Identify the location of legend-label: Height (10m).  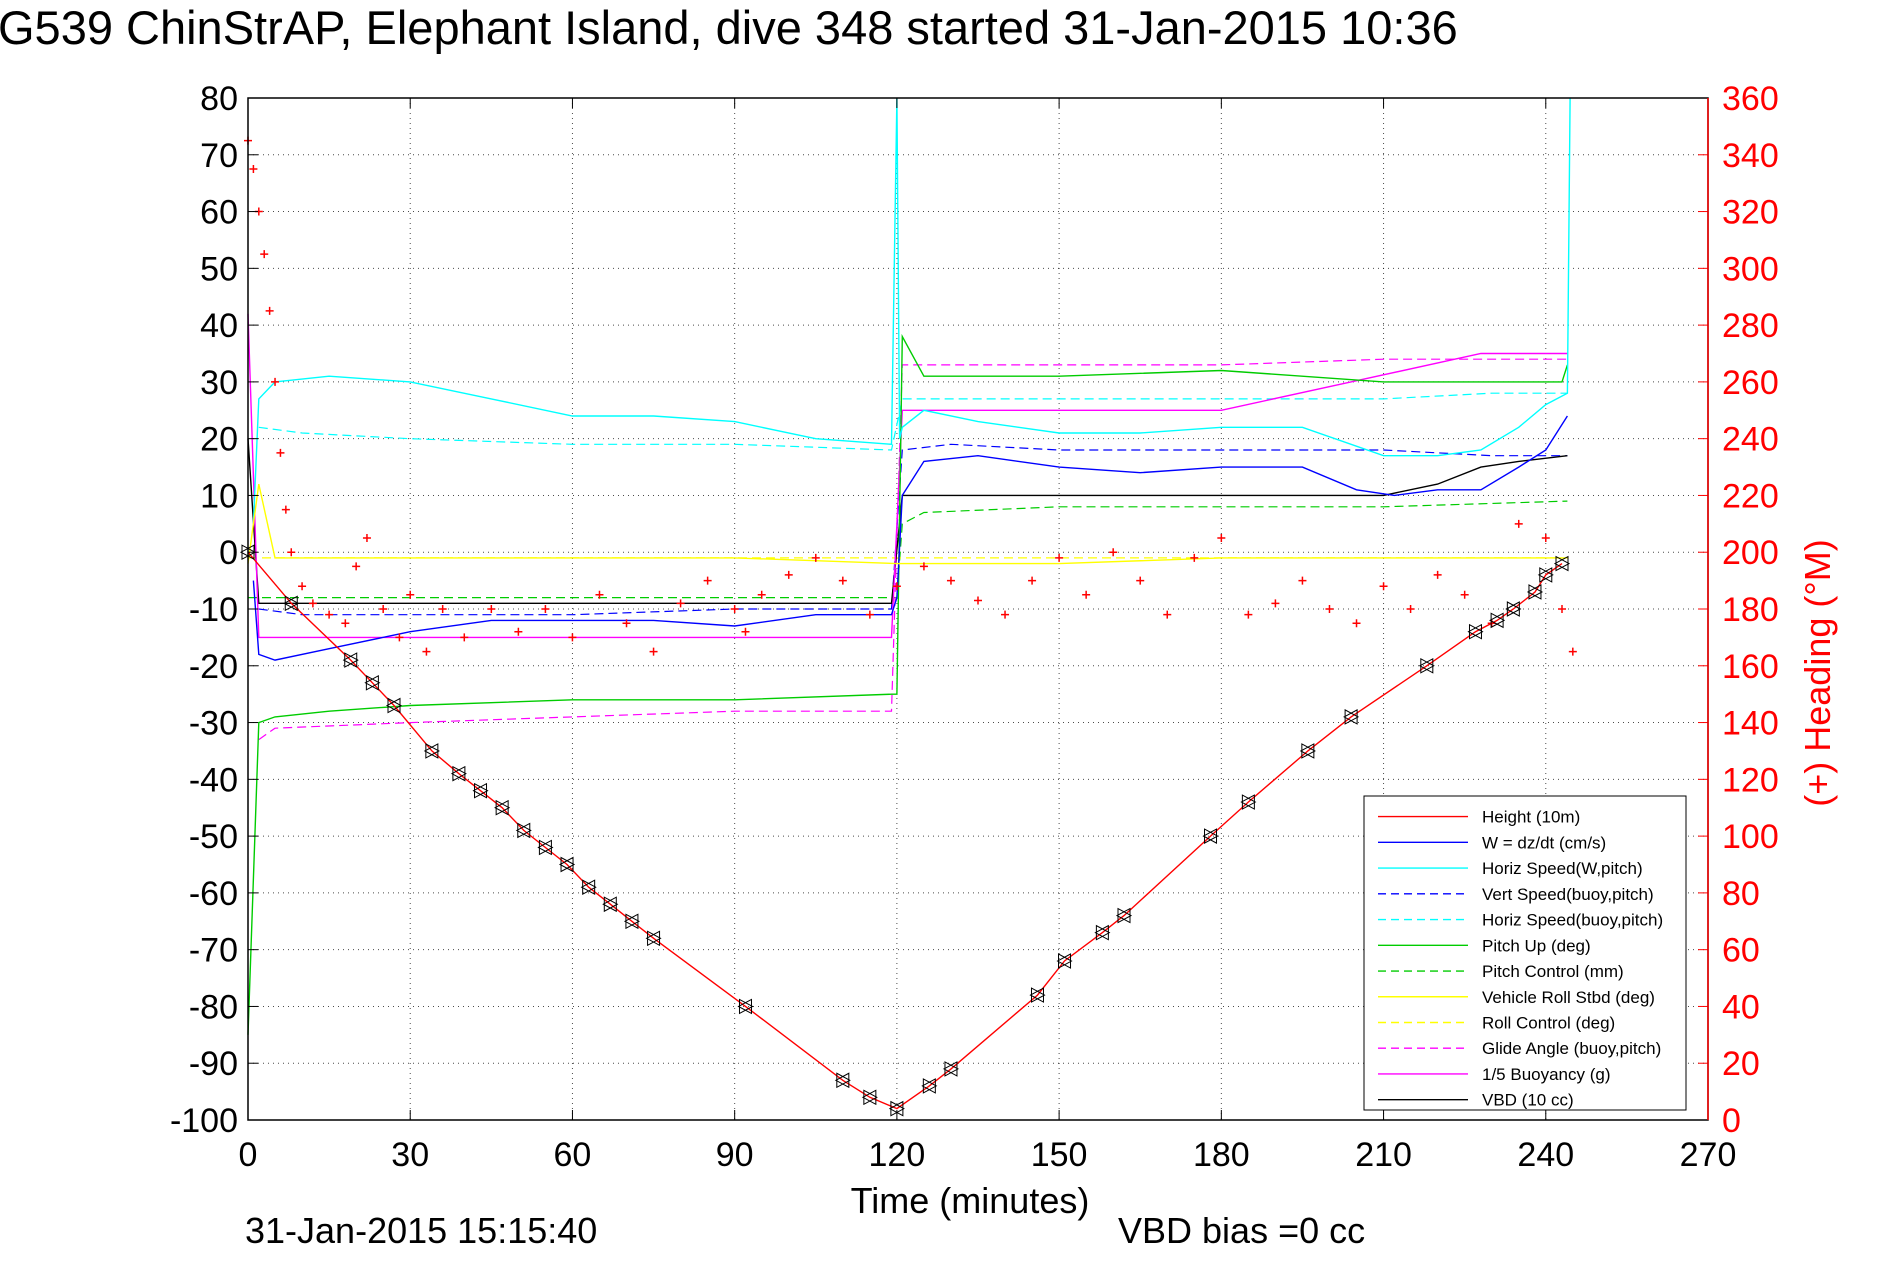
(1531, 817).